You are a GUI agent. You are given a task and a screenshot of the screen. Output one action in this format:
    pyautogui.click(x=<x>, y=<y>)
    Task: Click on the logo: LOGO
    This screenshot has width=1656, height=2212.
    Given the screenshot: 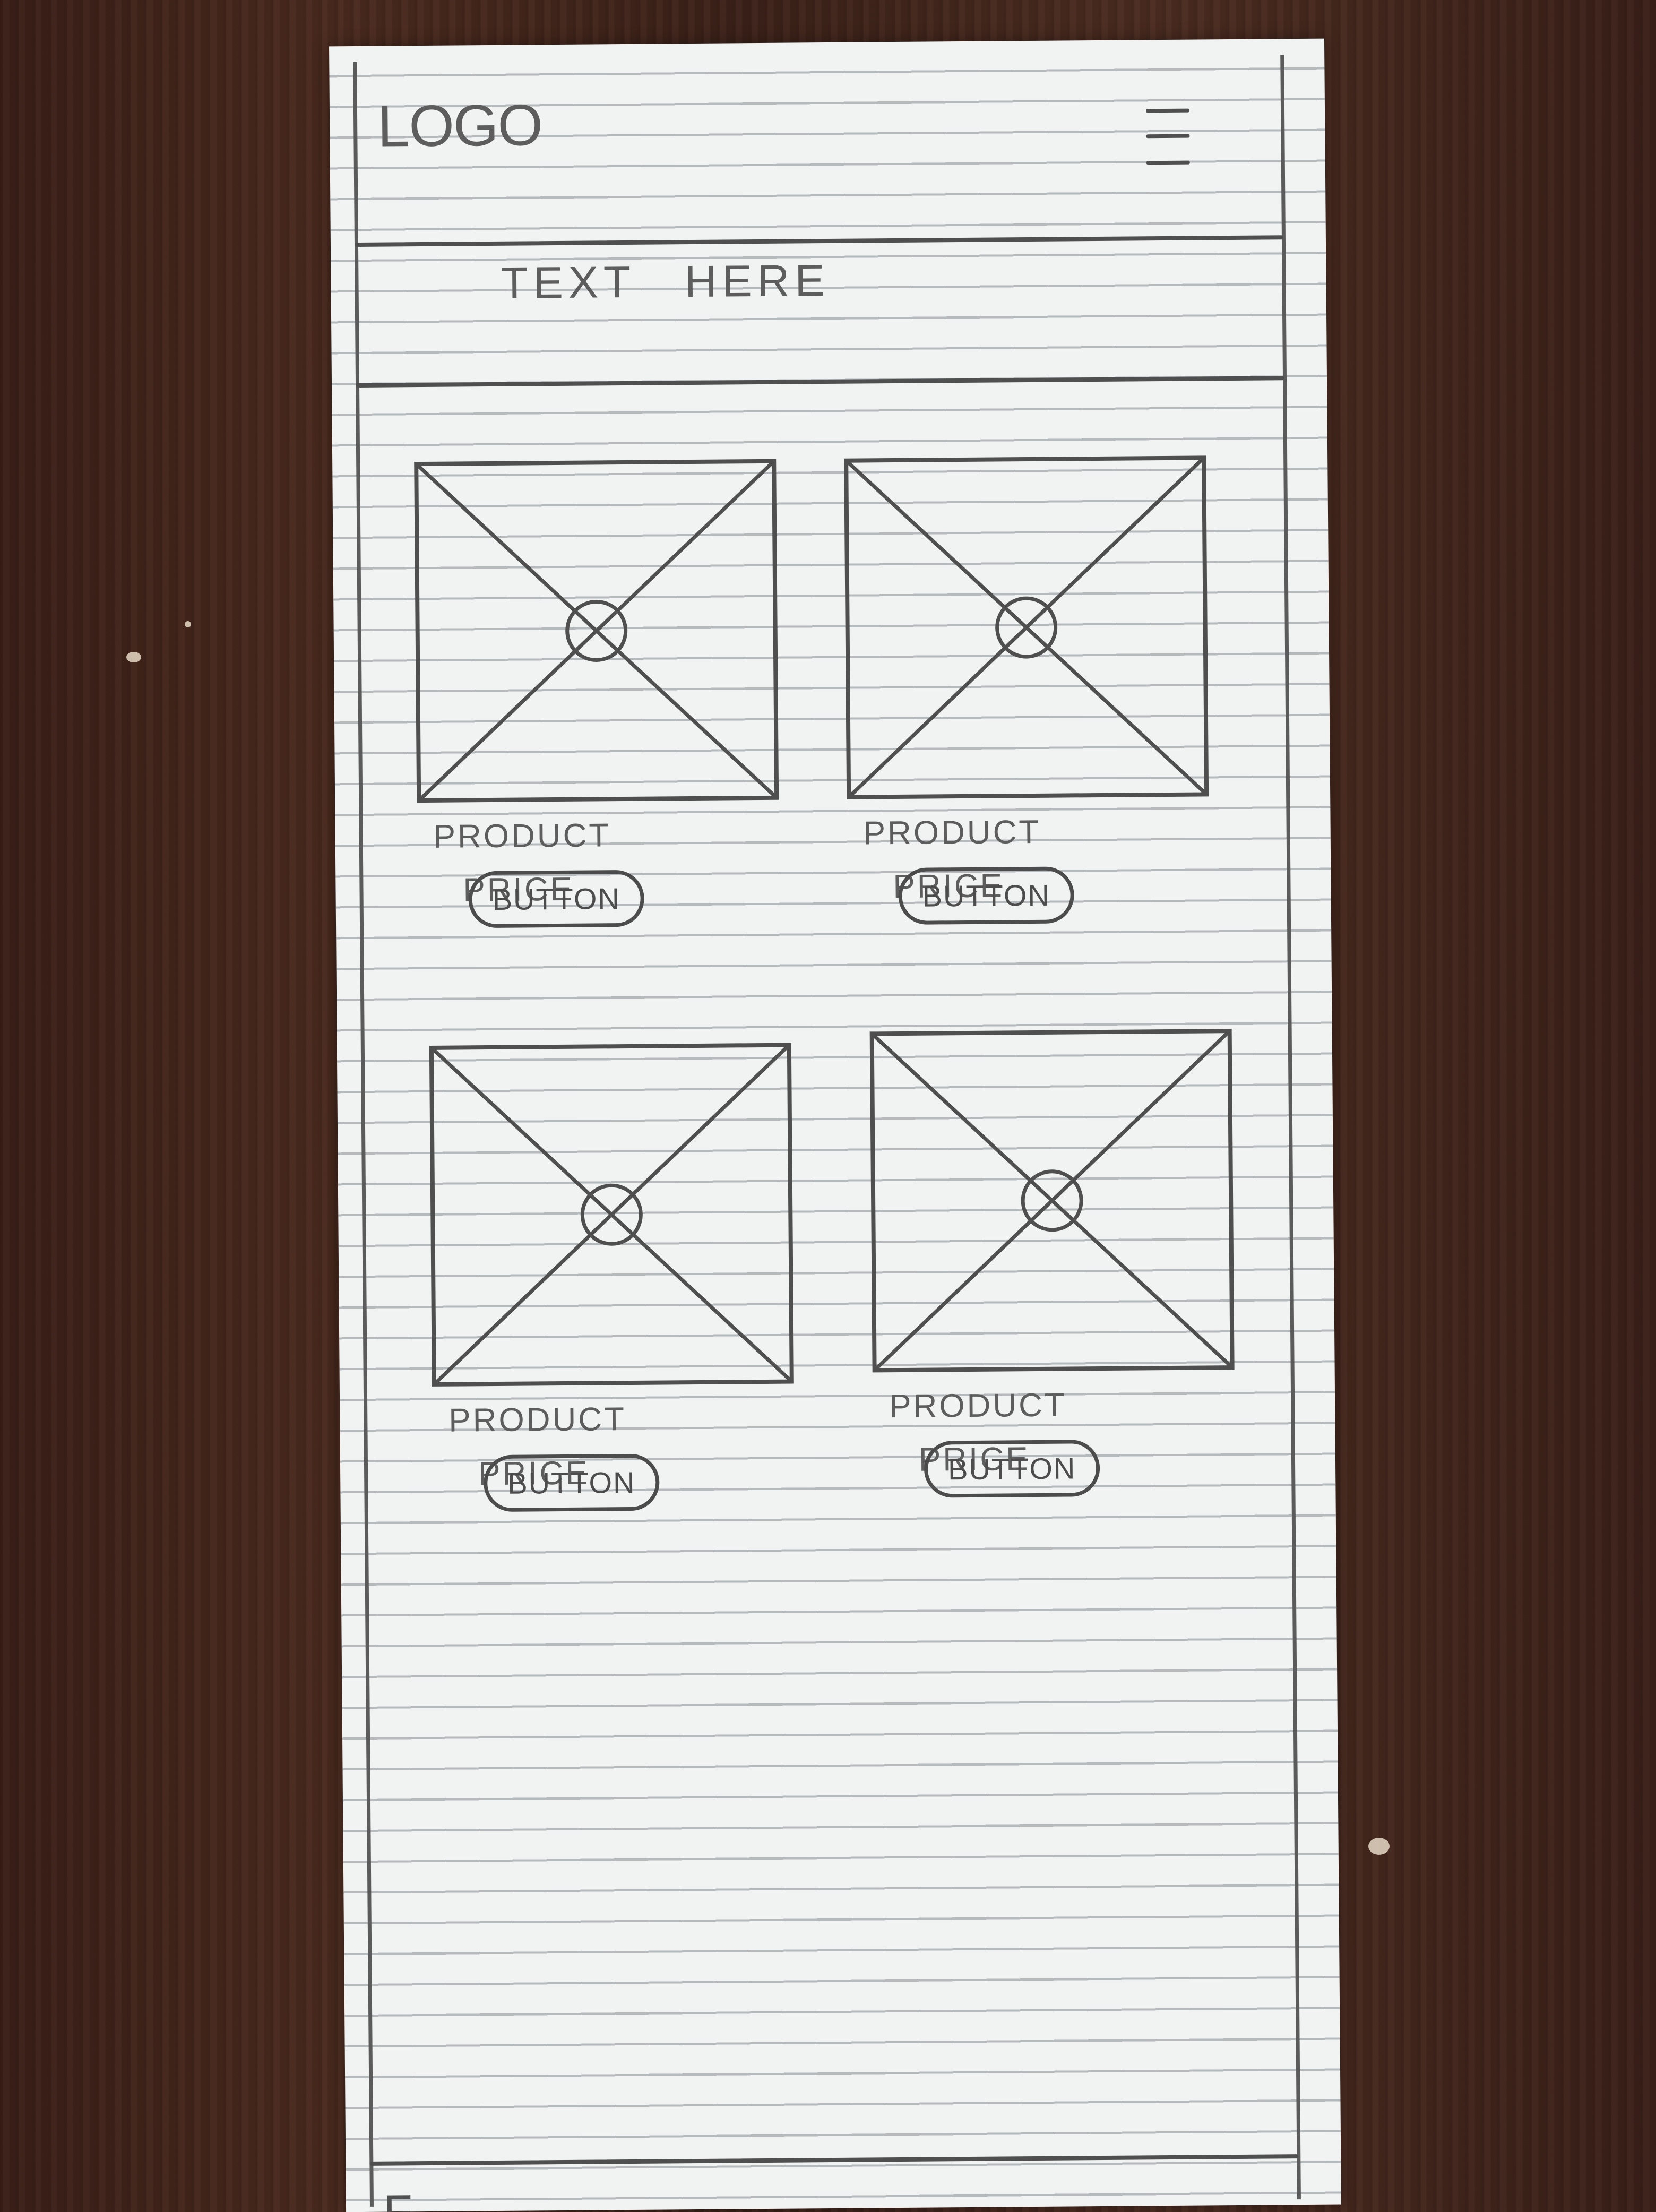 What is the action you would take?
    pyautogui.click(x=459, y=126)
    